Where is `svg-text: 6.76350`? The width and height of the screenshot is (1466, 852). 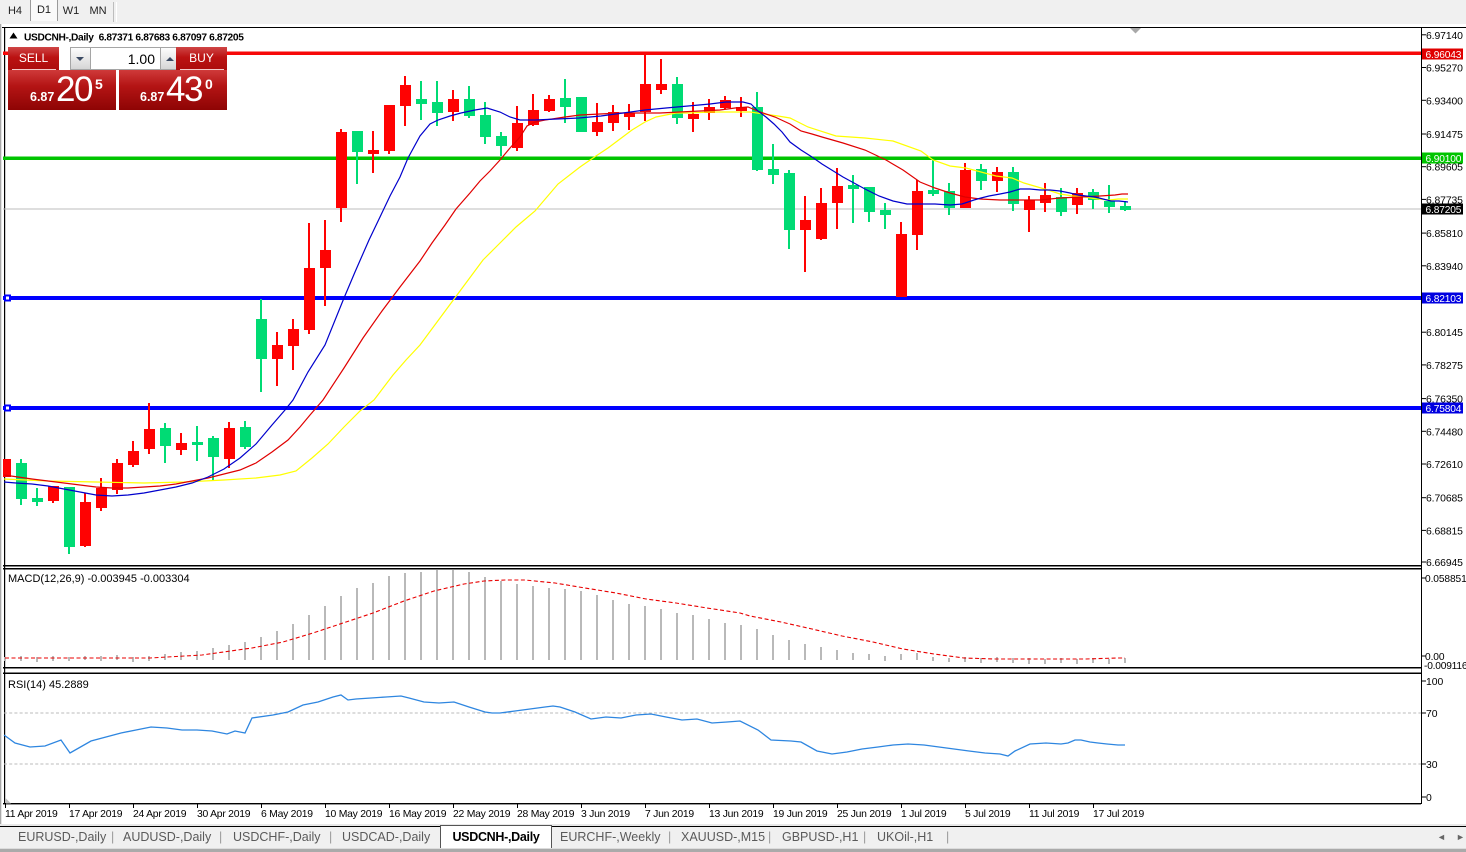 svg-text: 6.76350 is located at coordinates (1444, 400).